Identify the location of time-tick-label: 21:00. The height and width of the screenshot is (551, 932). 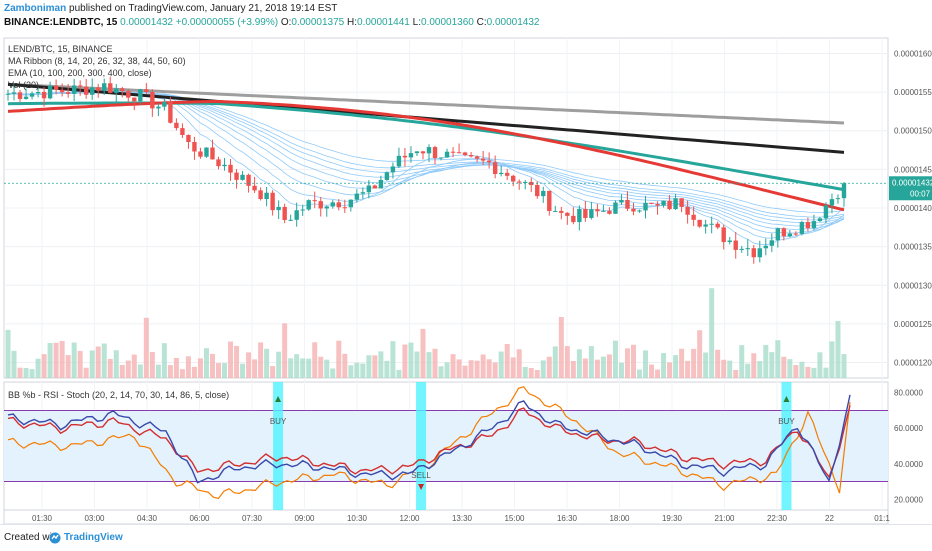
(724, 518).